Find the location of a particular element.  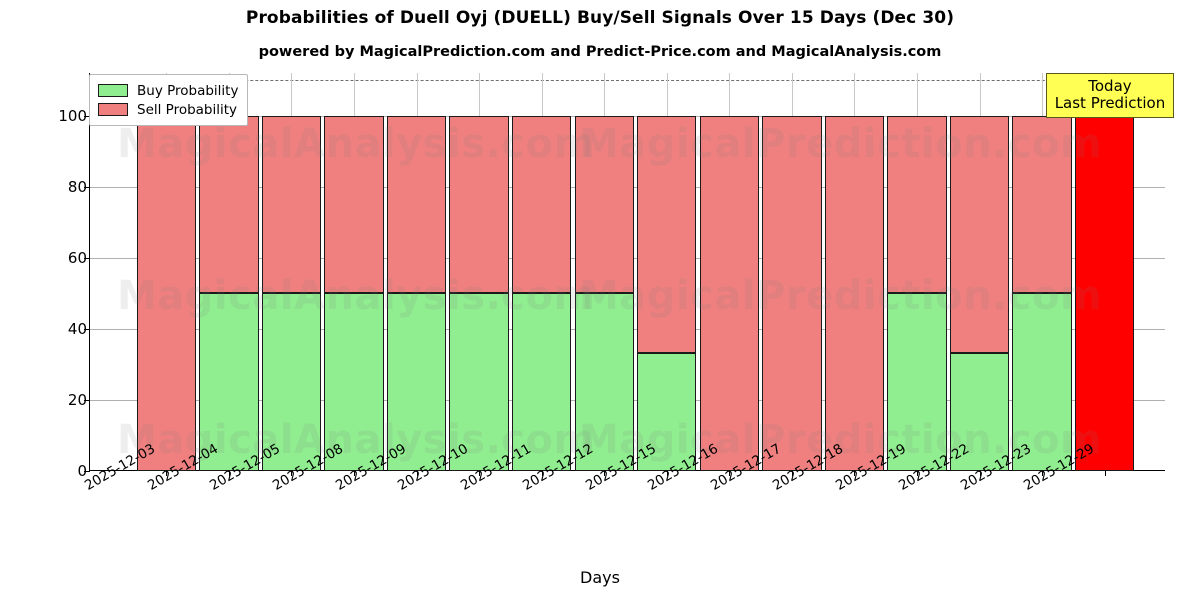

legend-label-sell: Sell Probability is located at coordinates (187, 109).